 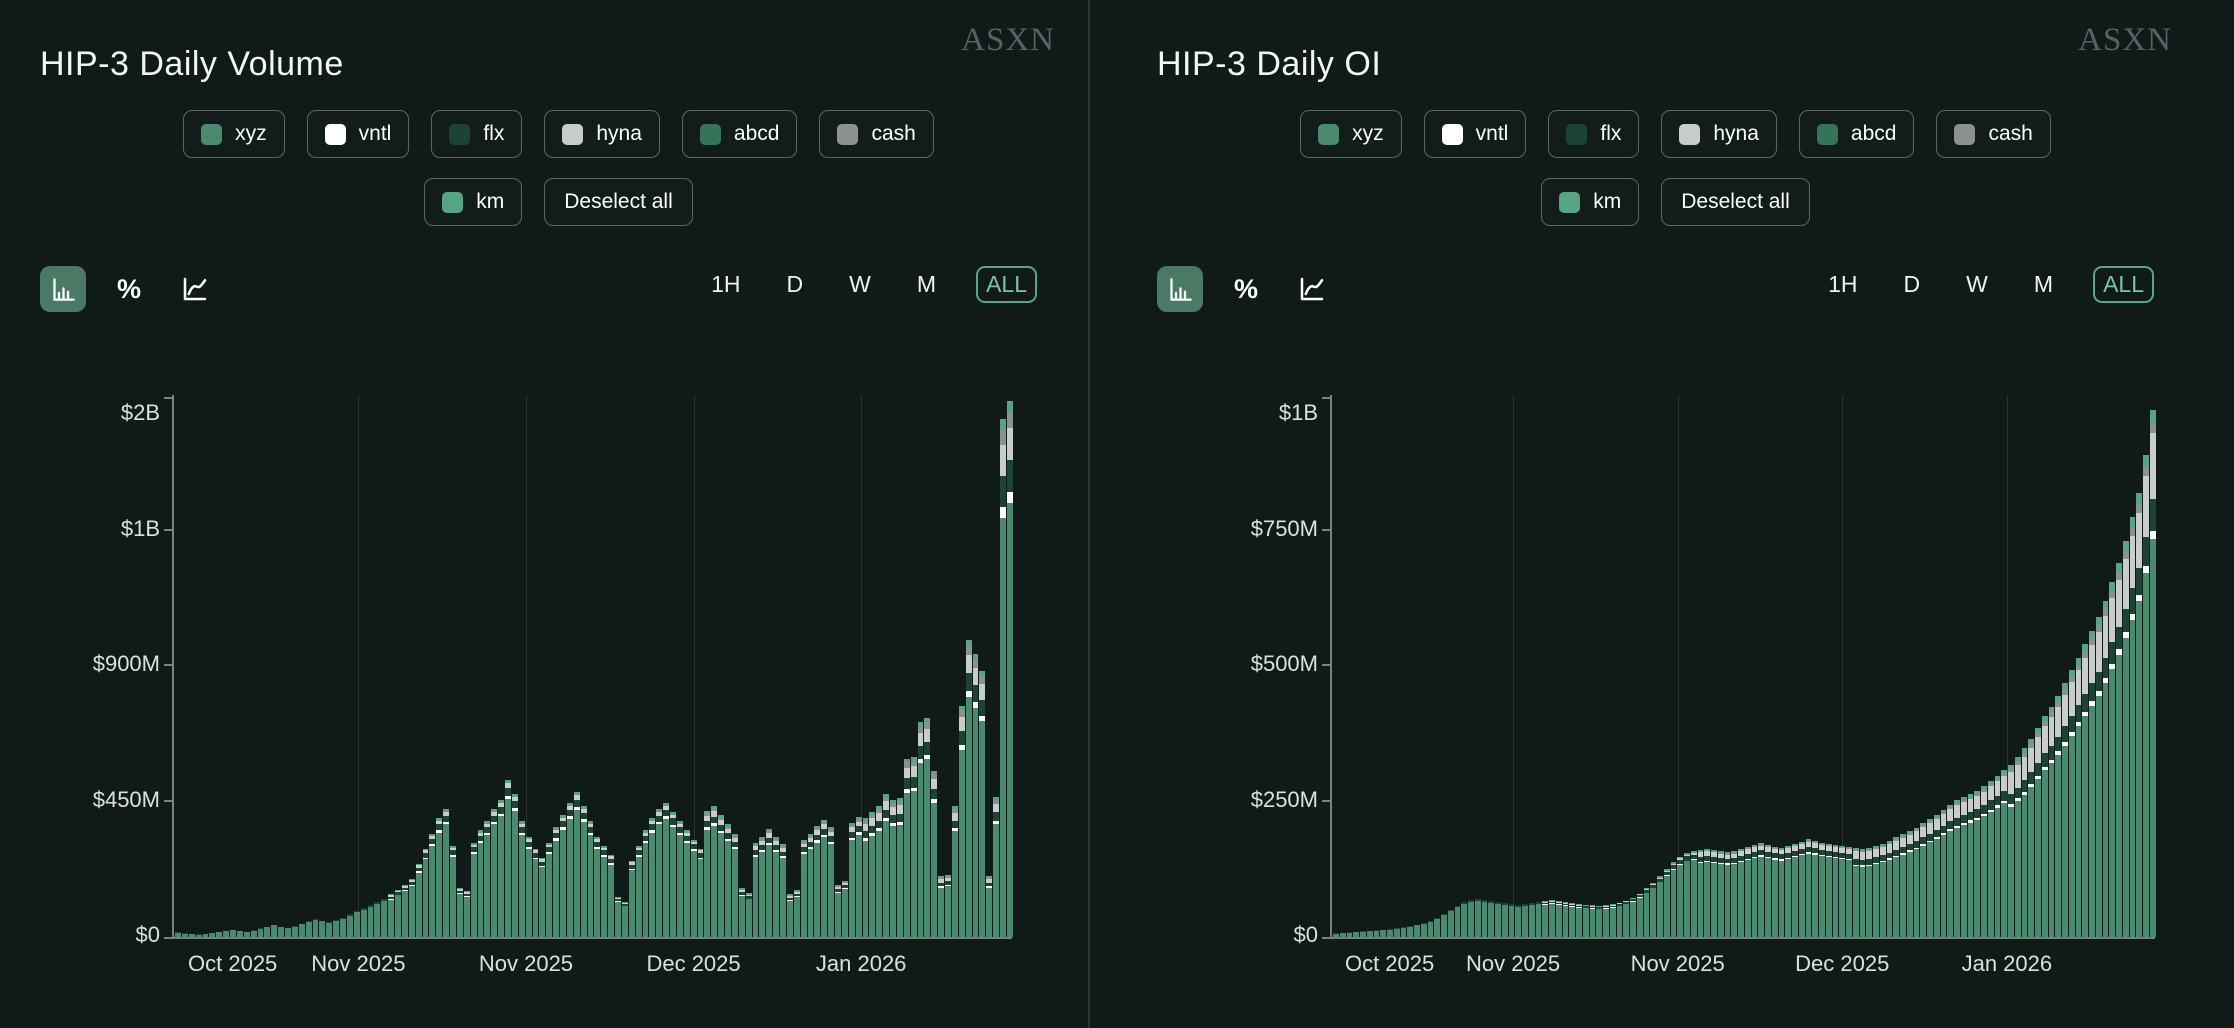 What do you see at coordinates (195, 289) in the screenshot?
I see `line-chart-icon` at bounding box center [195, 289].